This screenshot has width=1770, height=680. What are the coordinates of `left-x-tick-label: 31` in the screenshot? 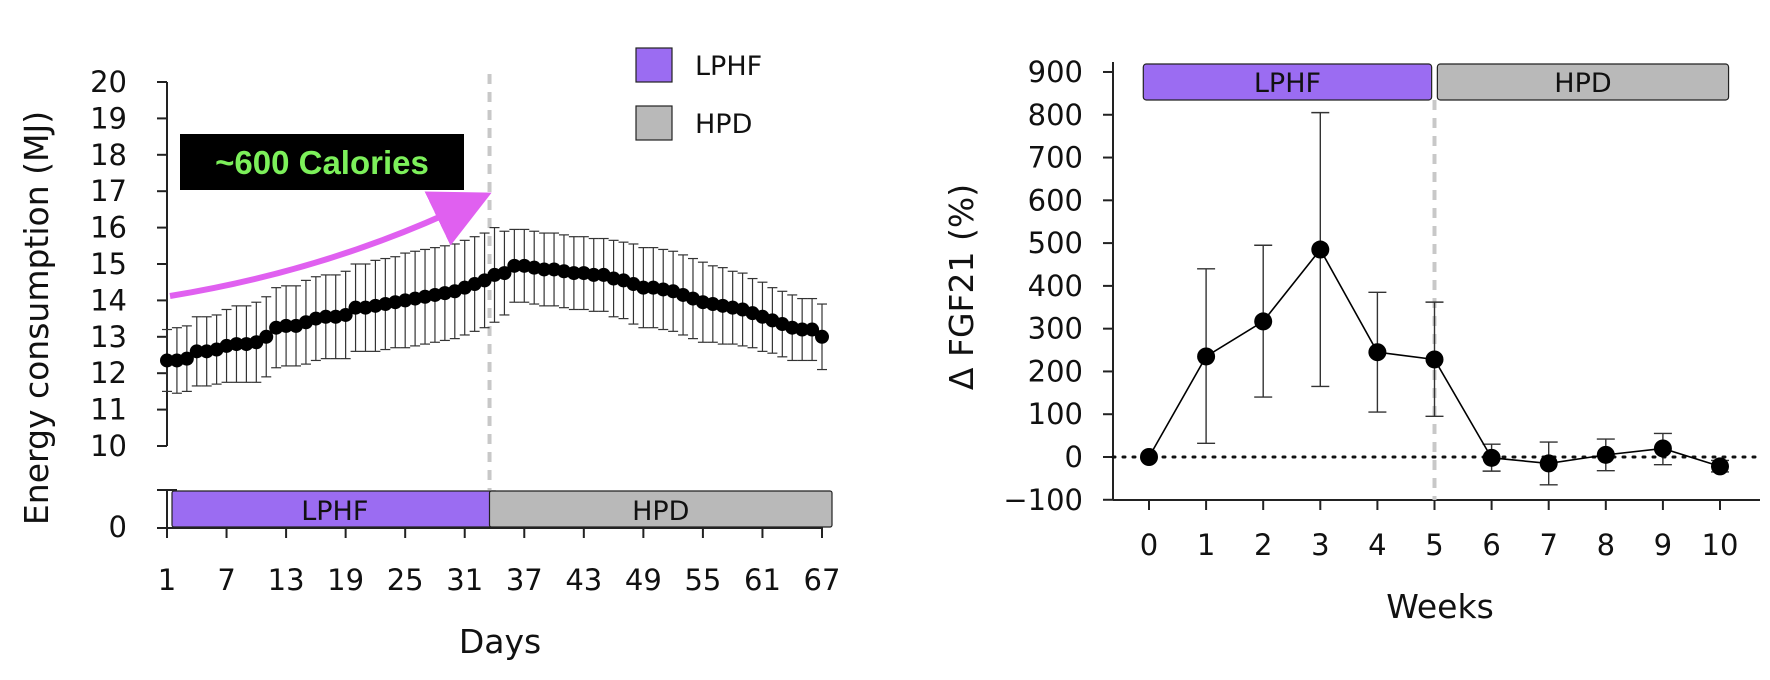 It's located at (464, 580).